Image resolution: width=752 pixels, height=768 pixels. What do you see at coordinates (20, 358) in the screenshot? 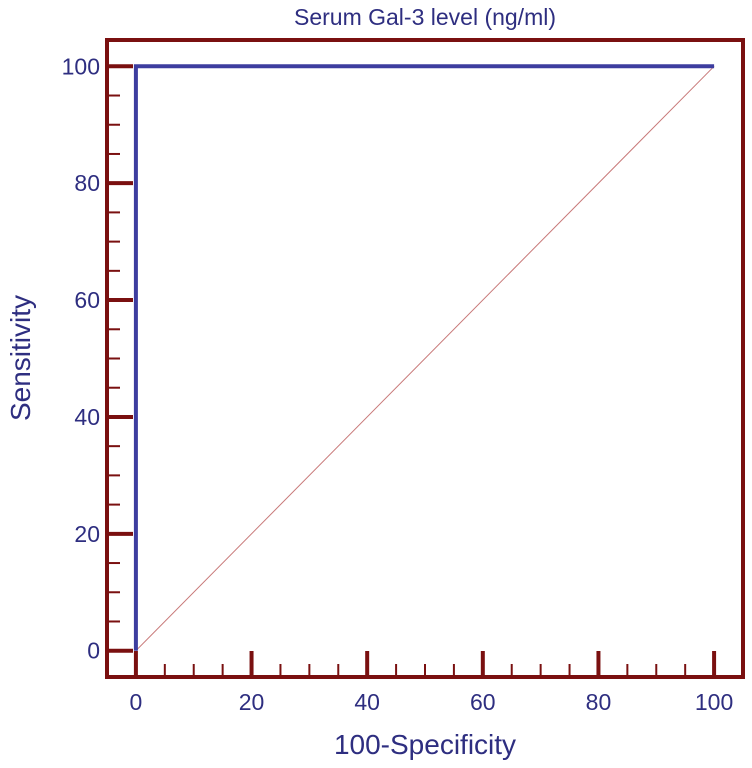
I see `y-axis-title: Sensitivity` at bounding box center [20, 358].